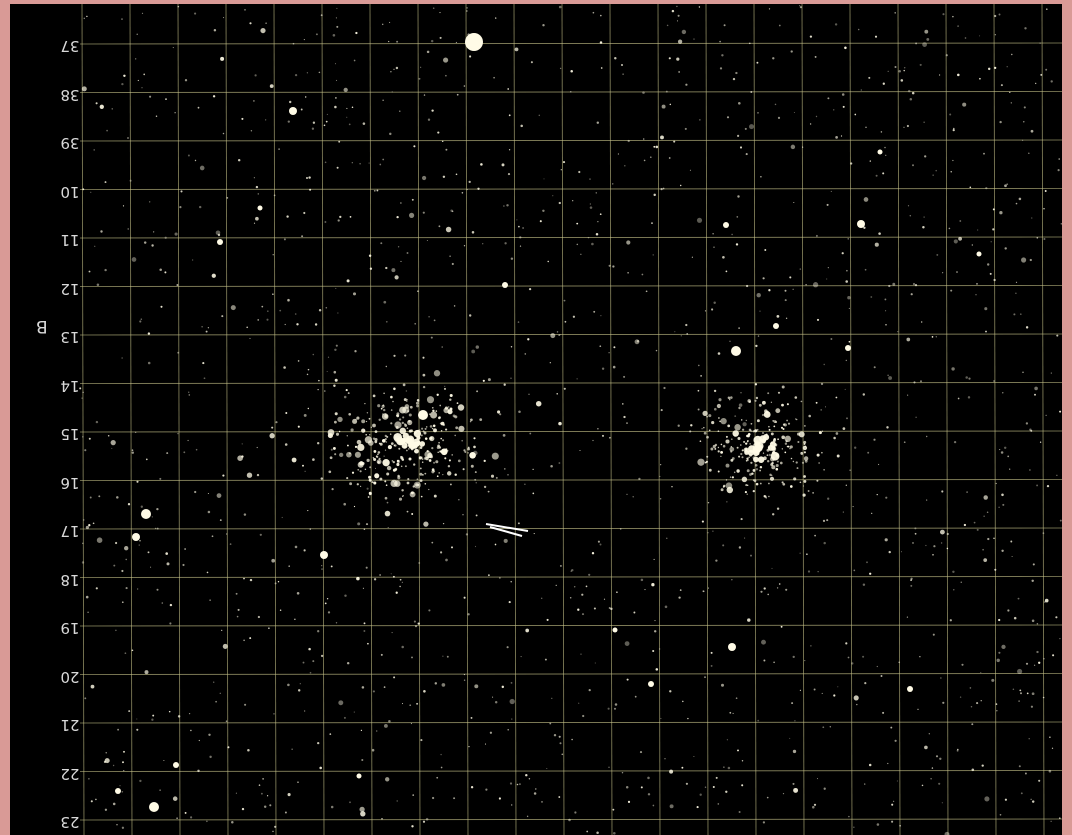 Image resolution: width=1072 pixels, height=835 pixels. Describe the element at coordinates (70, 482) in the screenshot. I see `row-label: 16` at that location.